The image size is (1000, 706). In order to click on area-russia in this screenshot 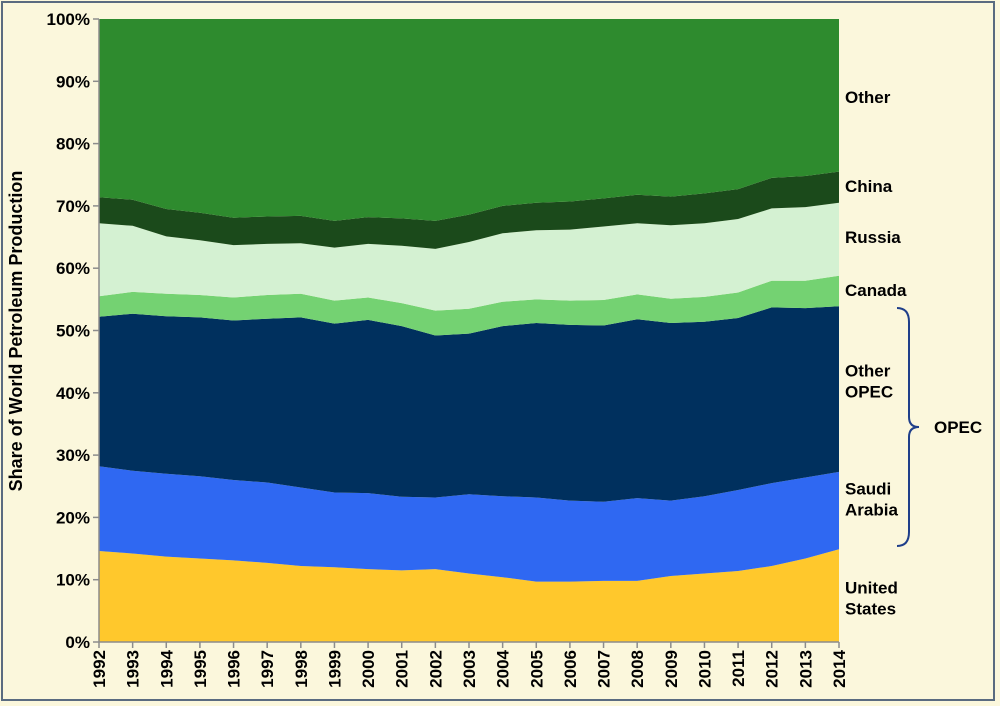, I will do `click(469, 256)`.